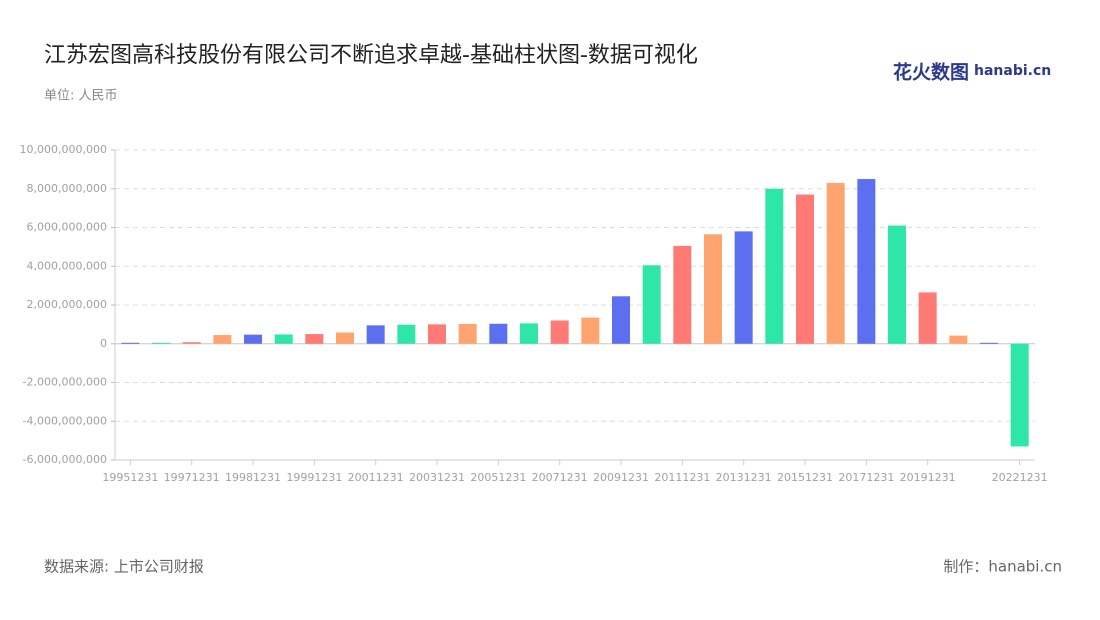  What do you see at coordinates (805, 477) in the screenshot?
I see `x-tick-label: 20151231` at bounding box center [805, 477].